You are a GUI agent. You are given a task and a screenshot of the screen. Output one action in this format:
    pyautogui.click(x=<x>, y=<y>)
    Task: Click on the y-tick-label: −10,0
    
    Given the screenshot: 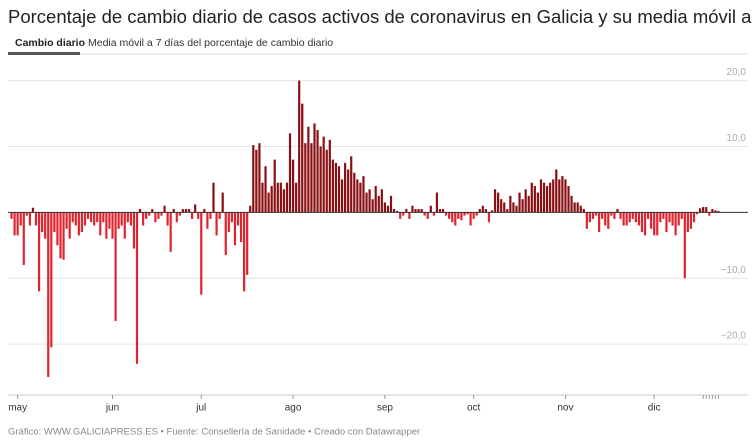 What is the action you would take?
    pyautogui.click(x=734, y=270)
    